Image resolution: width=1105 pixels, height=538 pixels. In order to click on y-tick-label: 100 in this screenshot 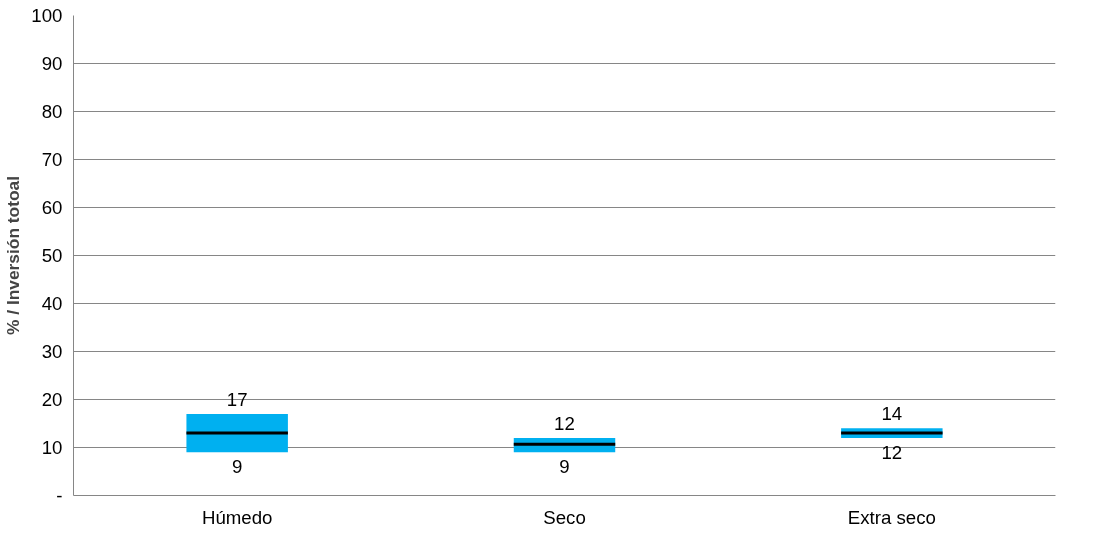, I will do `click(47, 15)`.